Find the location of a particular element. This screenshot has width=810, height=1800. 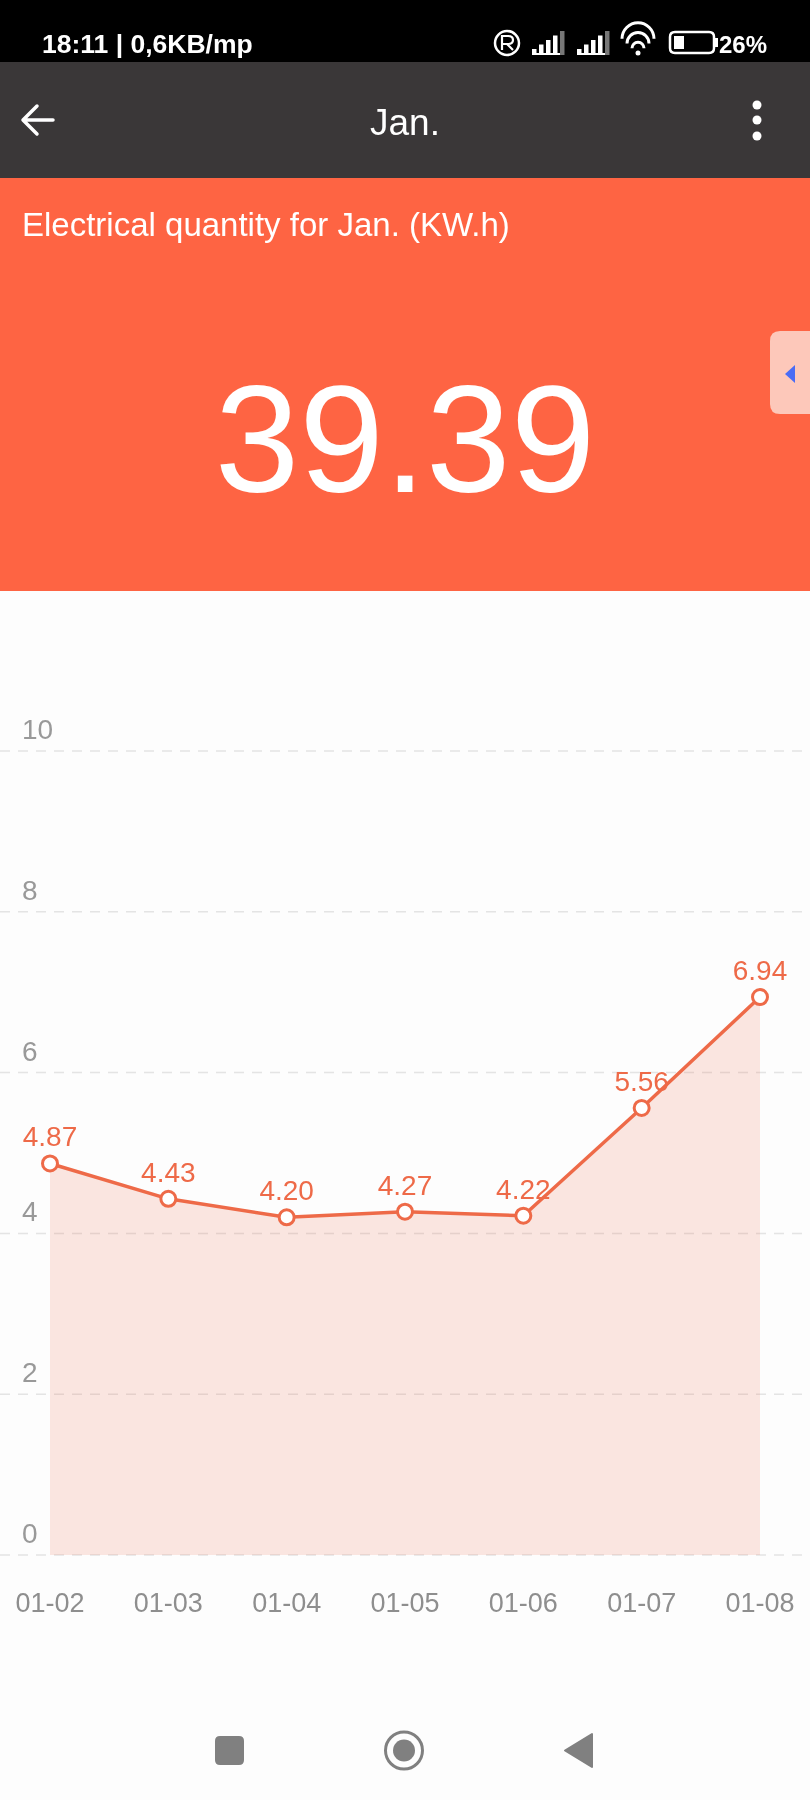

y-tick-label: 6 is located at coordinates (30, 1051).